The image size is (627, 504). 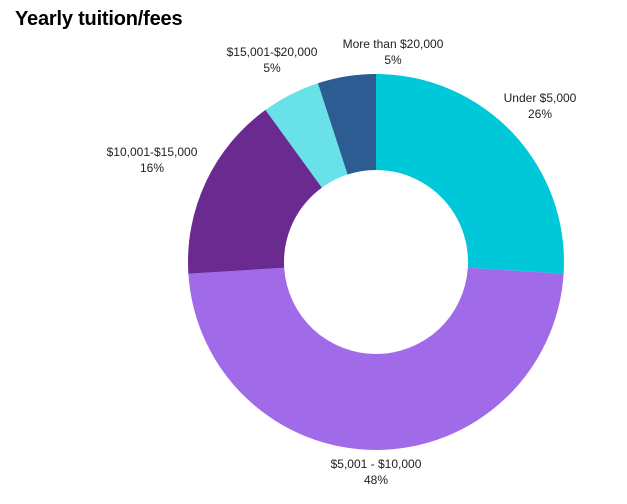 What do you see at coordinates (152, 168) in the screenshot?
I see `slice-percent-10-001-15-000: 16%` at bounding box center [152, 168].